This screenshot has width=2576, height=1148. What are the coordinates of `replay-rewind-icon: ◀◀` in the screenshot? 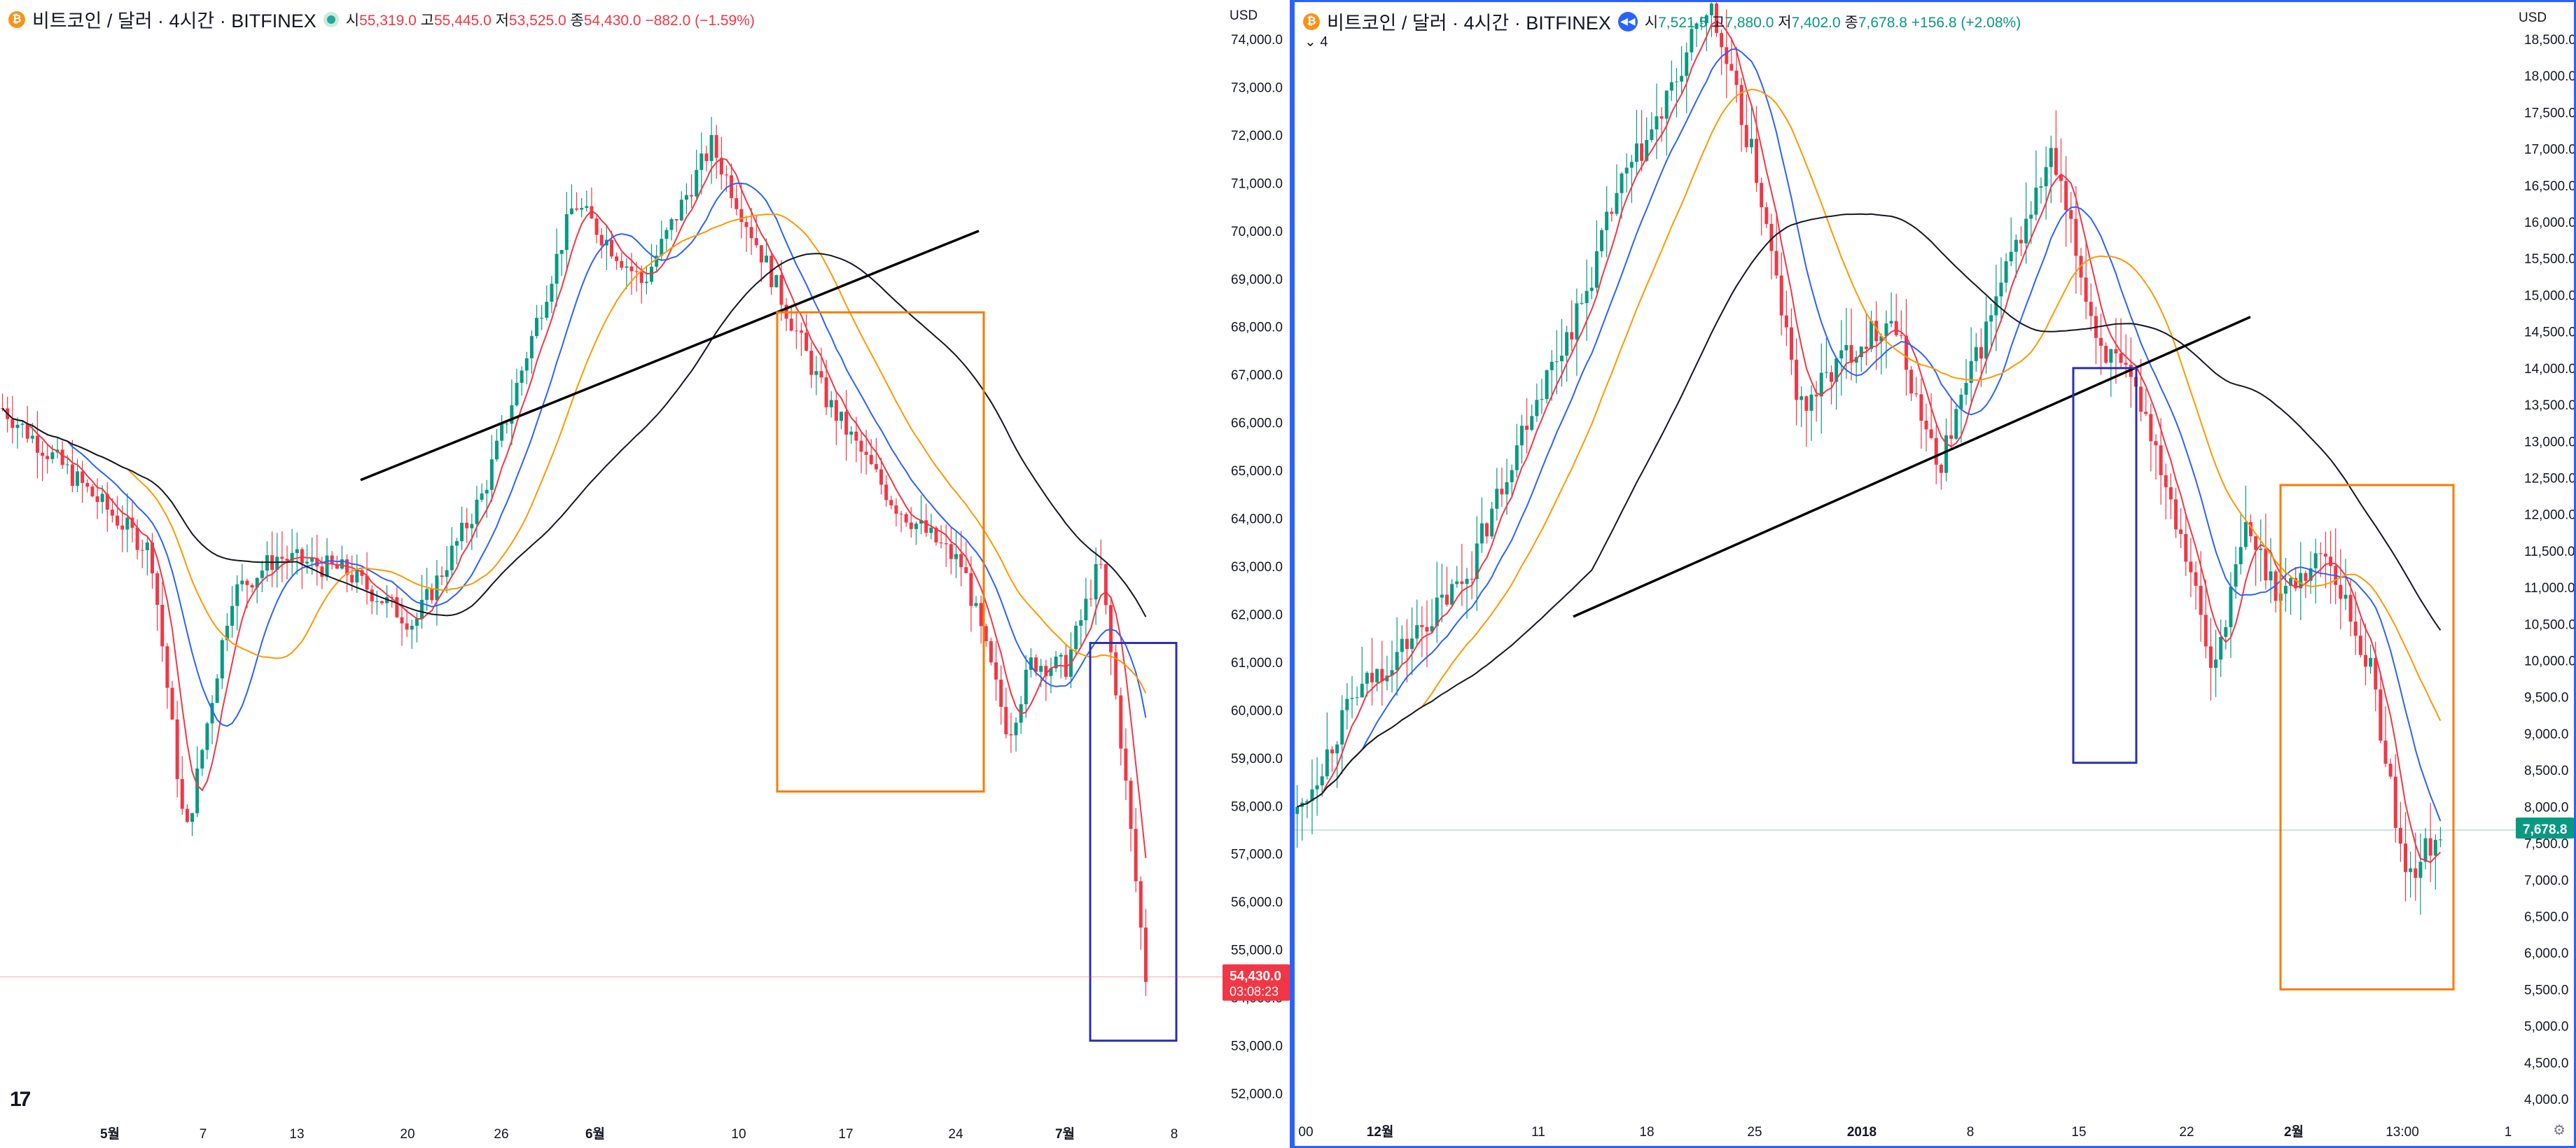 It's located at (1627, 21).